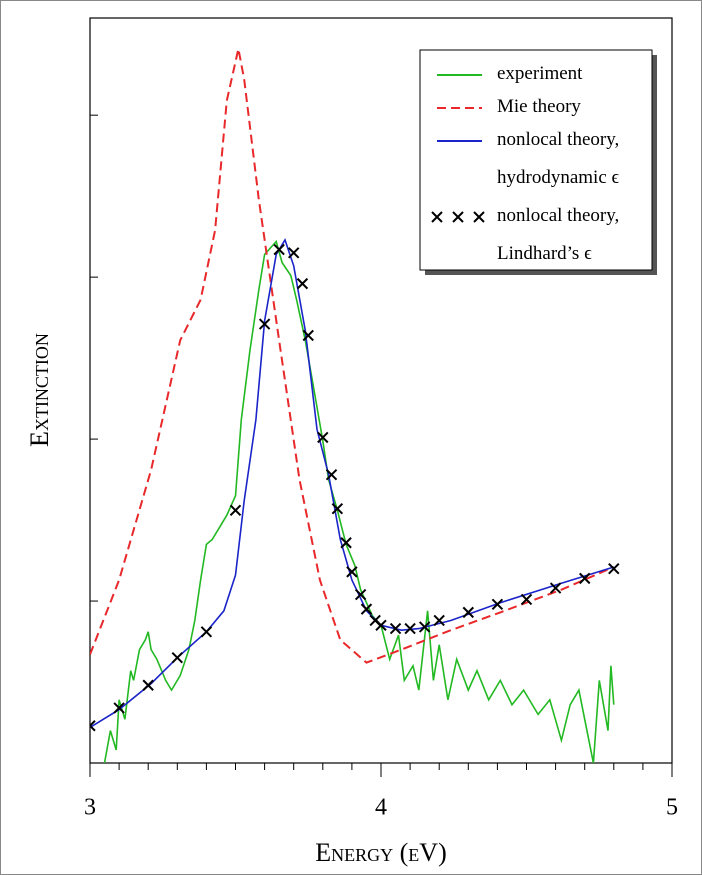 The width and height of the screenshot is (702, 875). I want to click on legend-box, so click(536, 160).